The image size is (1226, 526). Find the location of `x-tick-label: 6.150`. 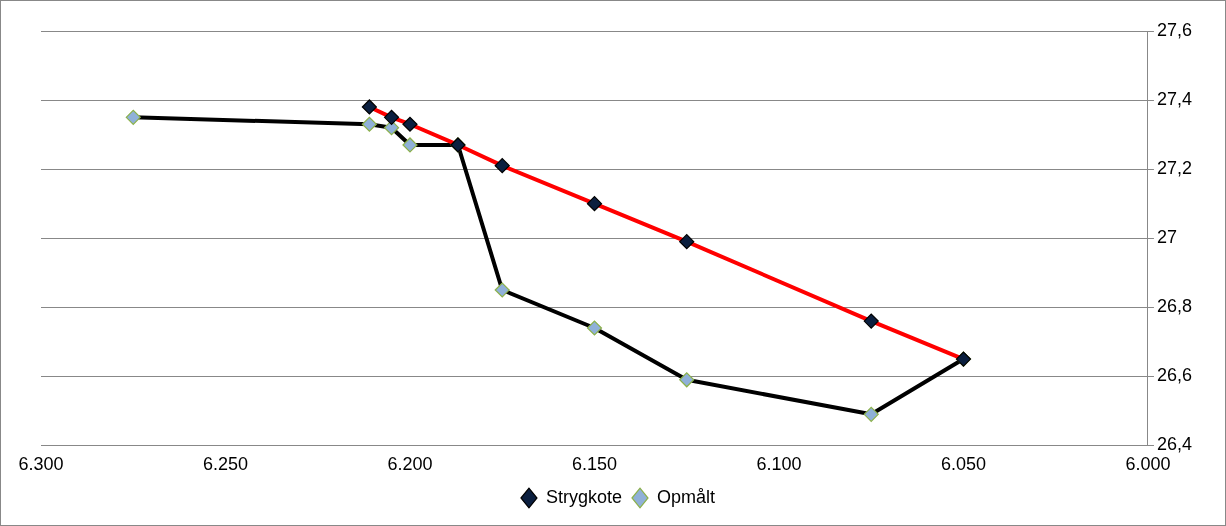

x-tick-label: 6.150 is located at coordinates (594, 464).